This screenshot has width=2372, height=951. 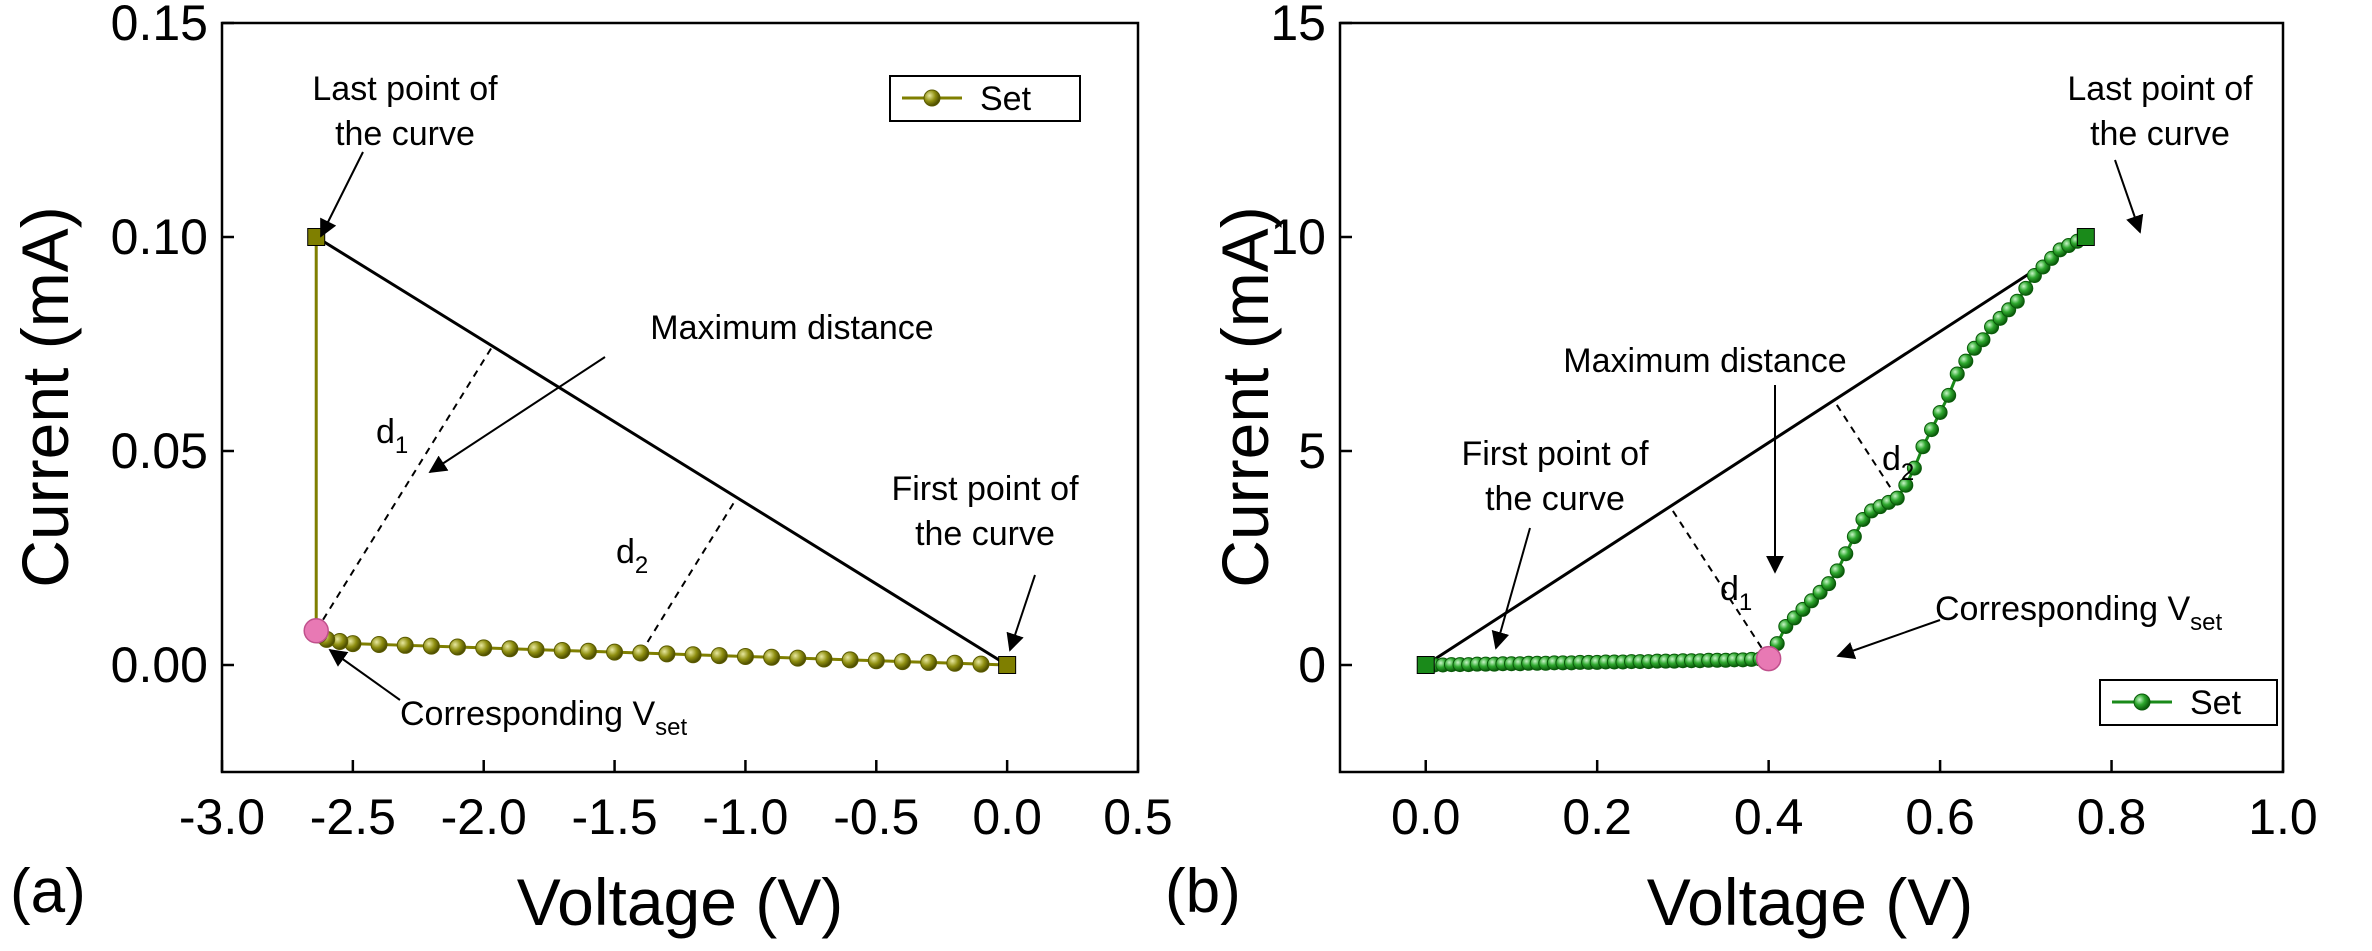 I want to click on panel-a-vset-main: Corresponding V, so click(x=527, y=714).